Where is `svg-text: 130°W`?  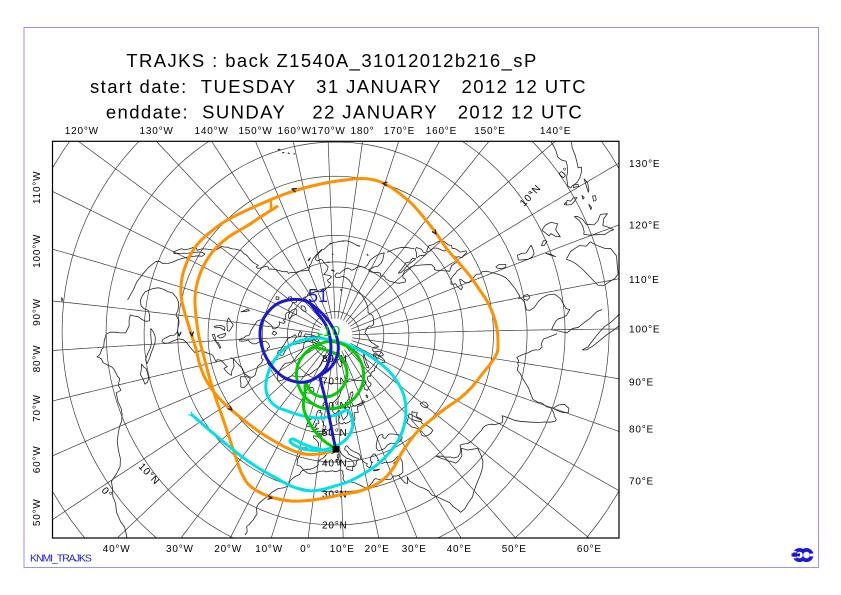
svg-text: 130°W is located at coordinates (157, 131).